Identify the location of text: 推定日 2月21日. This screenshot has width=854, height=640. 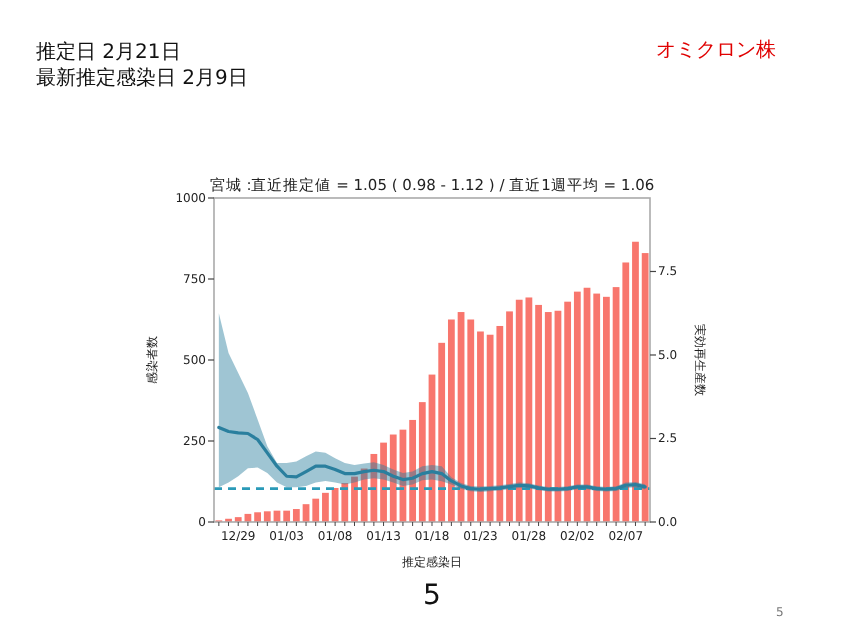
(108, 52).